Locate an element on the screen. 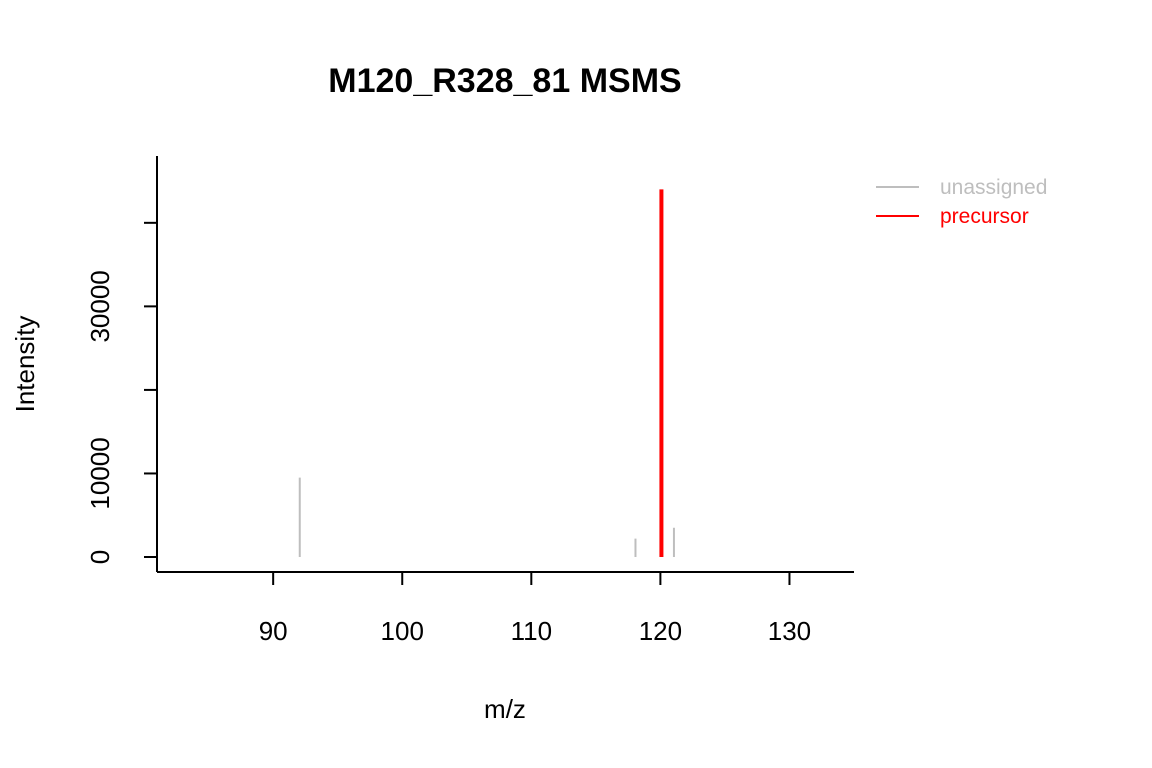  y-tick-label: 30000 is located at coordinates (100, 306).